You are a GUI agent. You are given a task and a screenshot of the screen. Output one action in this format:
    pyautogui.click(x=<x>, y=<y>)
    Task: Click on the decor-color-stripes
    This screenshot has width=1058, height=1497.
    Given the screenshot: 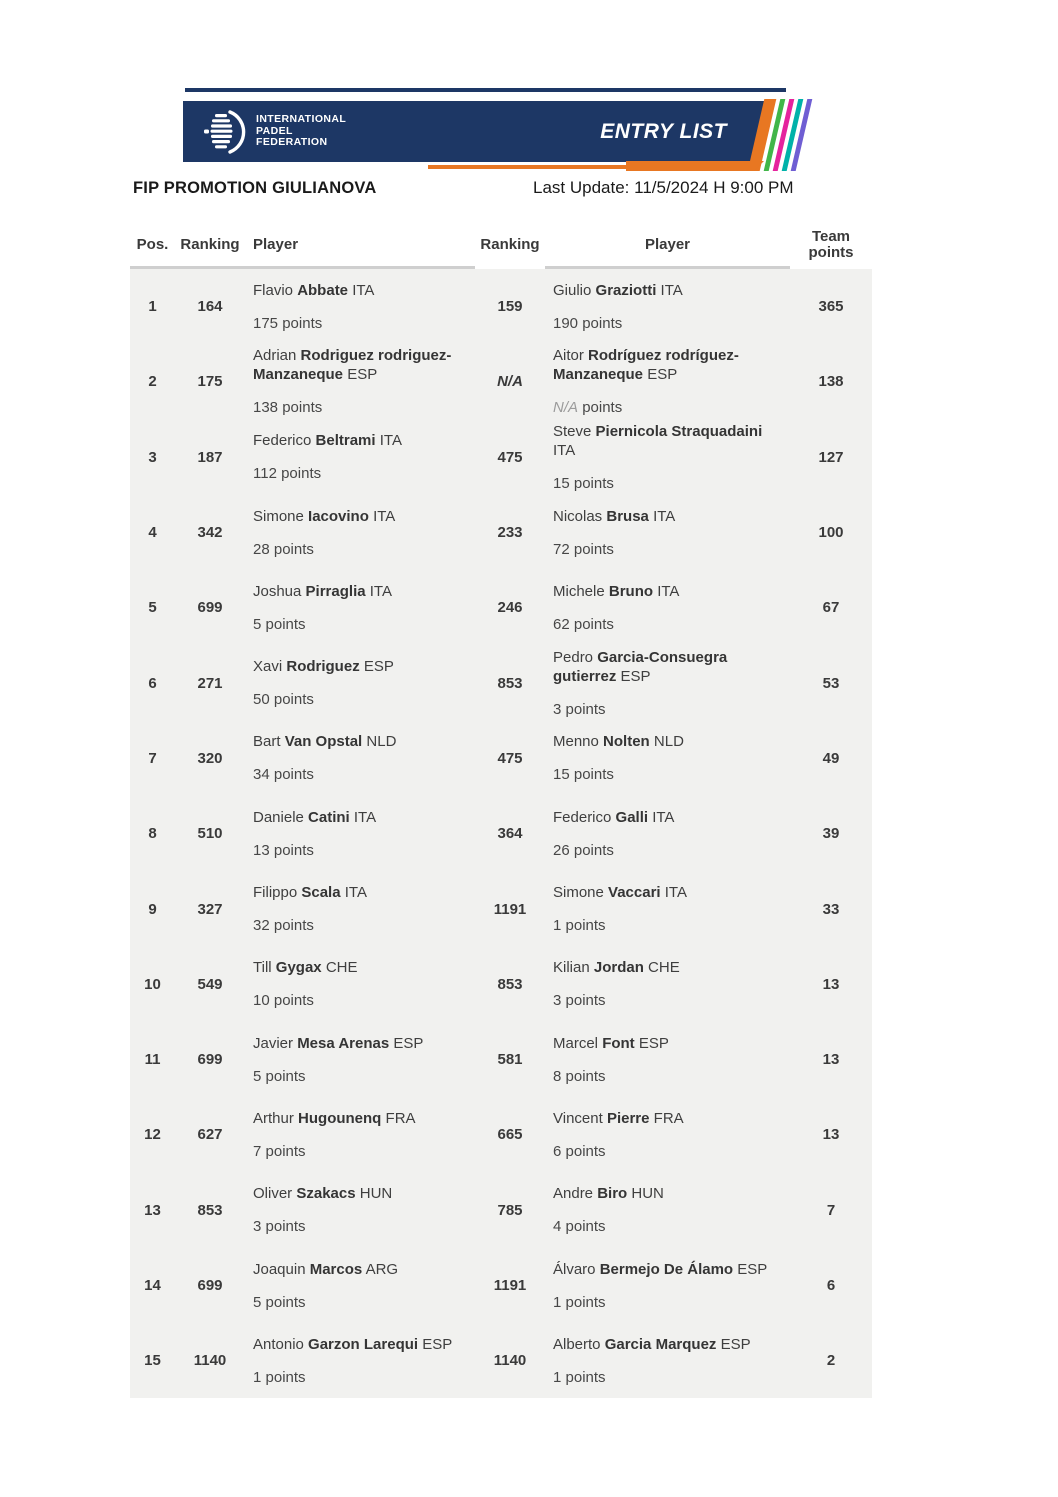 What is the action you would take?
    pyautogui.click(x=780, y=135)
    